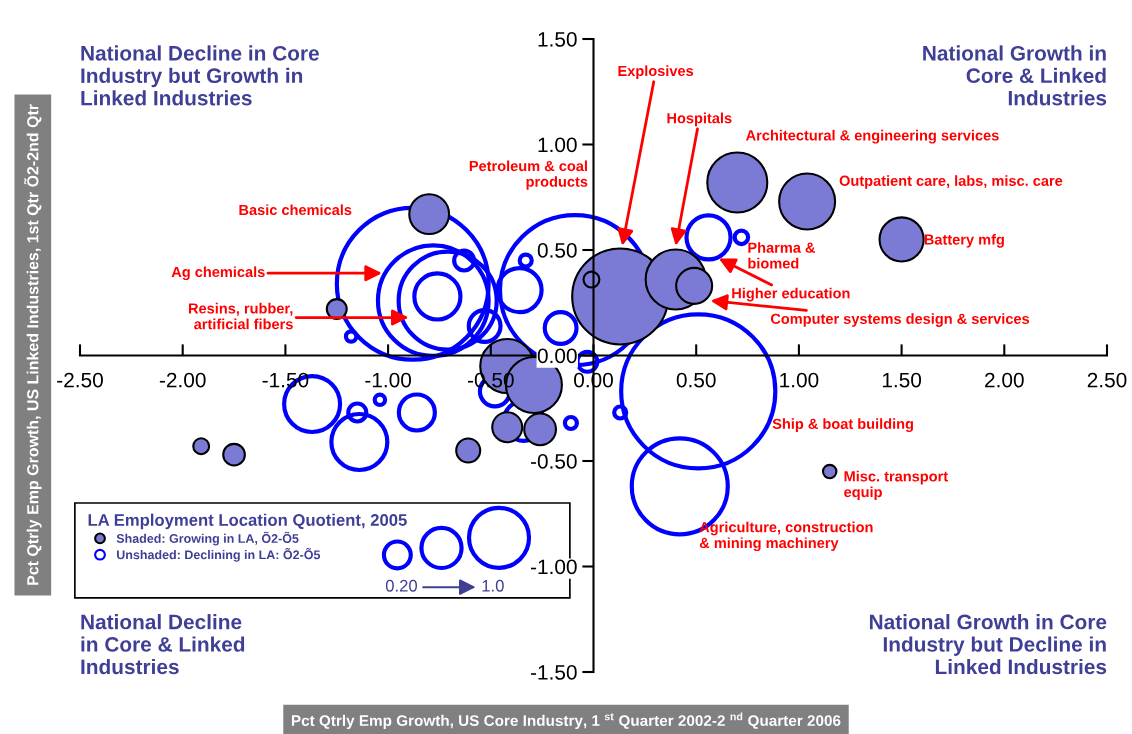 This screenshot has height=734, width=1132. I want to click on annotation: Computer systems design & services, so click(900, 320).